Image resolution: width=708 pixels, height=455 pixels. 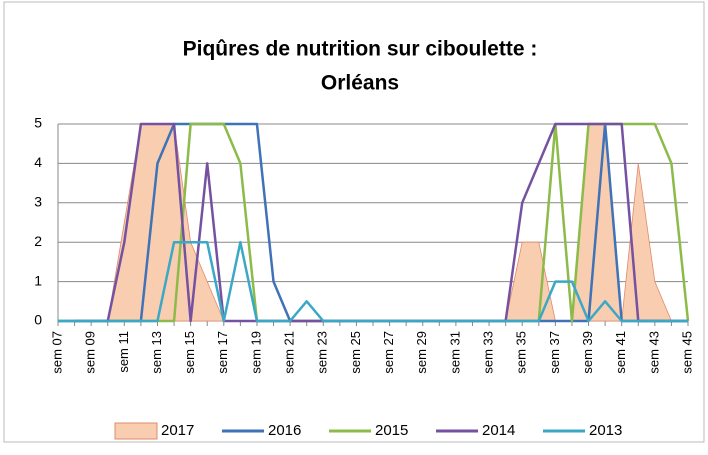 I want to click on x-tick-label: sem 43, so click(x=653, y=352).